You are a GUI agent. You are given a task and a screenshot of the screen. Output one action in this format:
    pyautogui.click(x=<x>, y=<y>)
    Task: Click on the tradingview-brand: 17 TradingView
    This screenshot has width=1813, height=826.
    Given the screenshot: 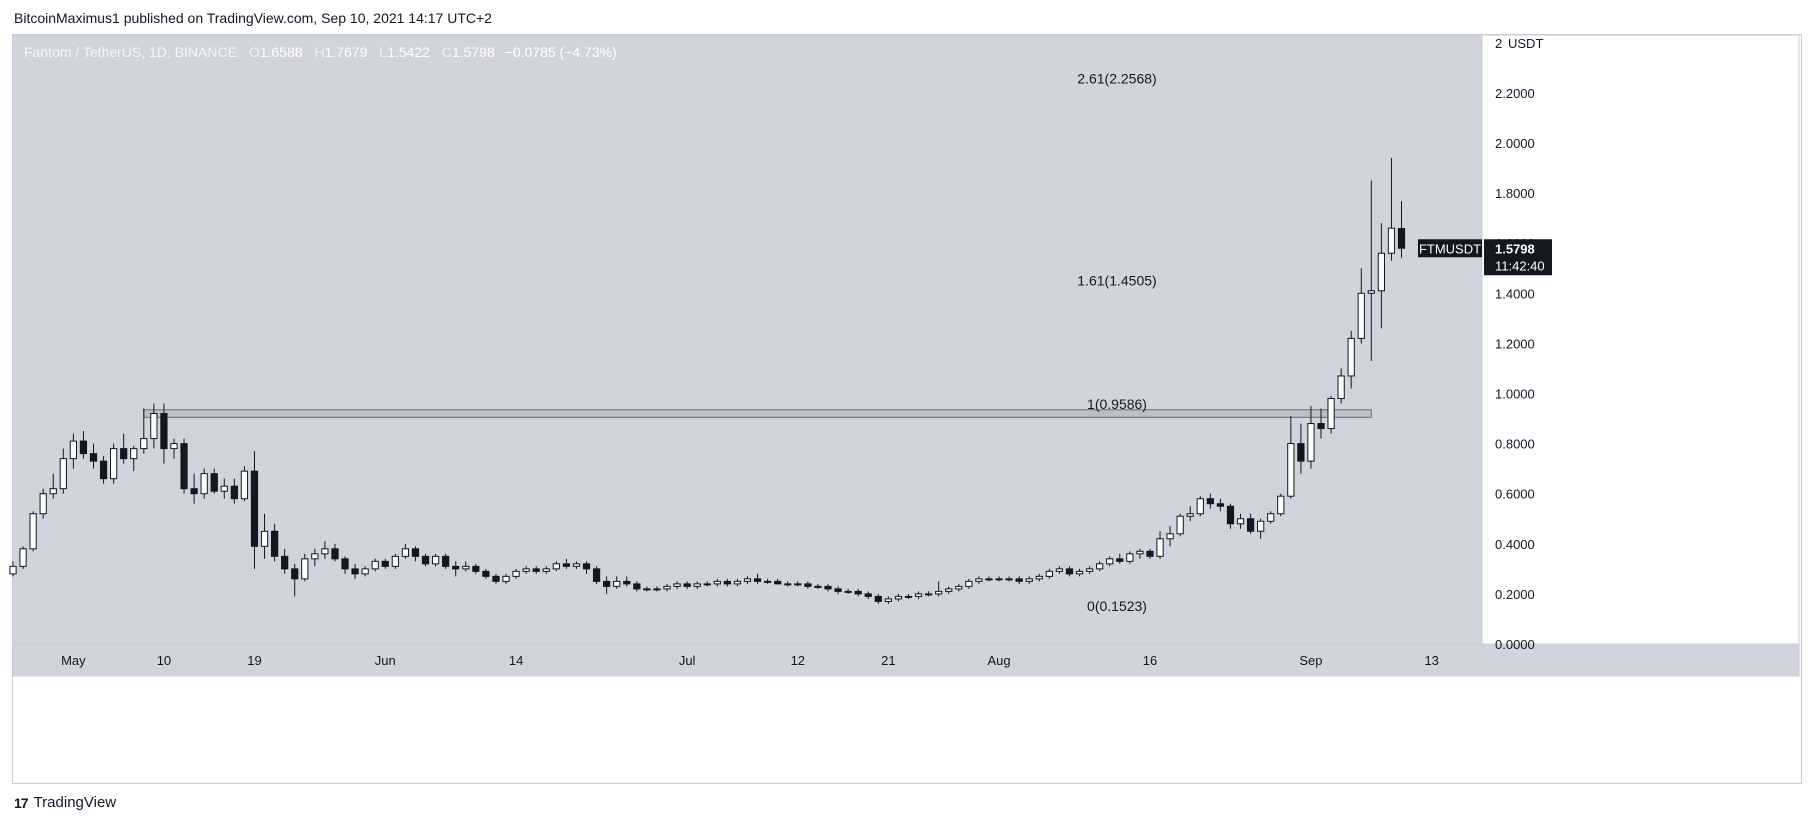 What is the action you would take?
    pyautogui.click(x=65, y=802)
    